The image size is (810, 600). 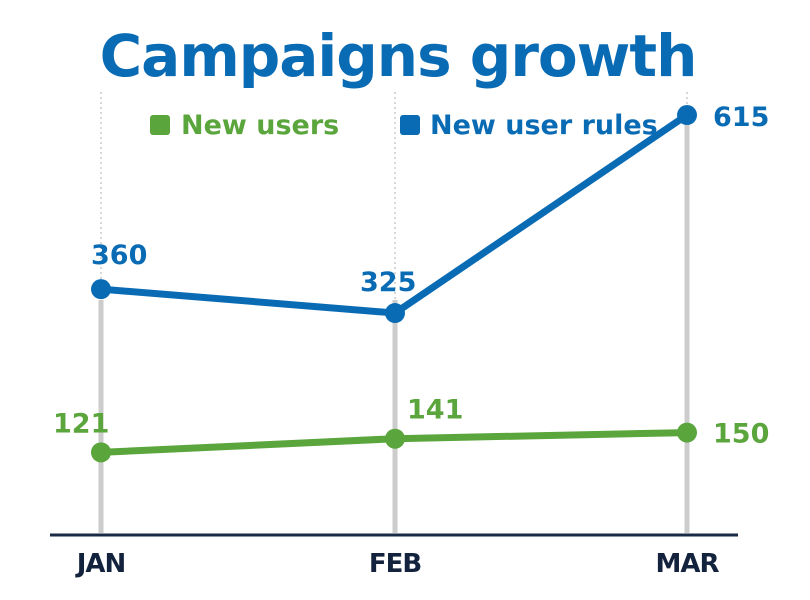 What do you see at coordinates (741, 434) in the screenshot?
I see `data-label-new-users-mar: 150` at bounding box center [741, 434].